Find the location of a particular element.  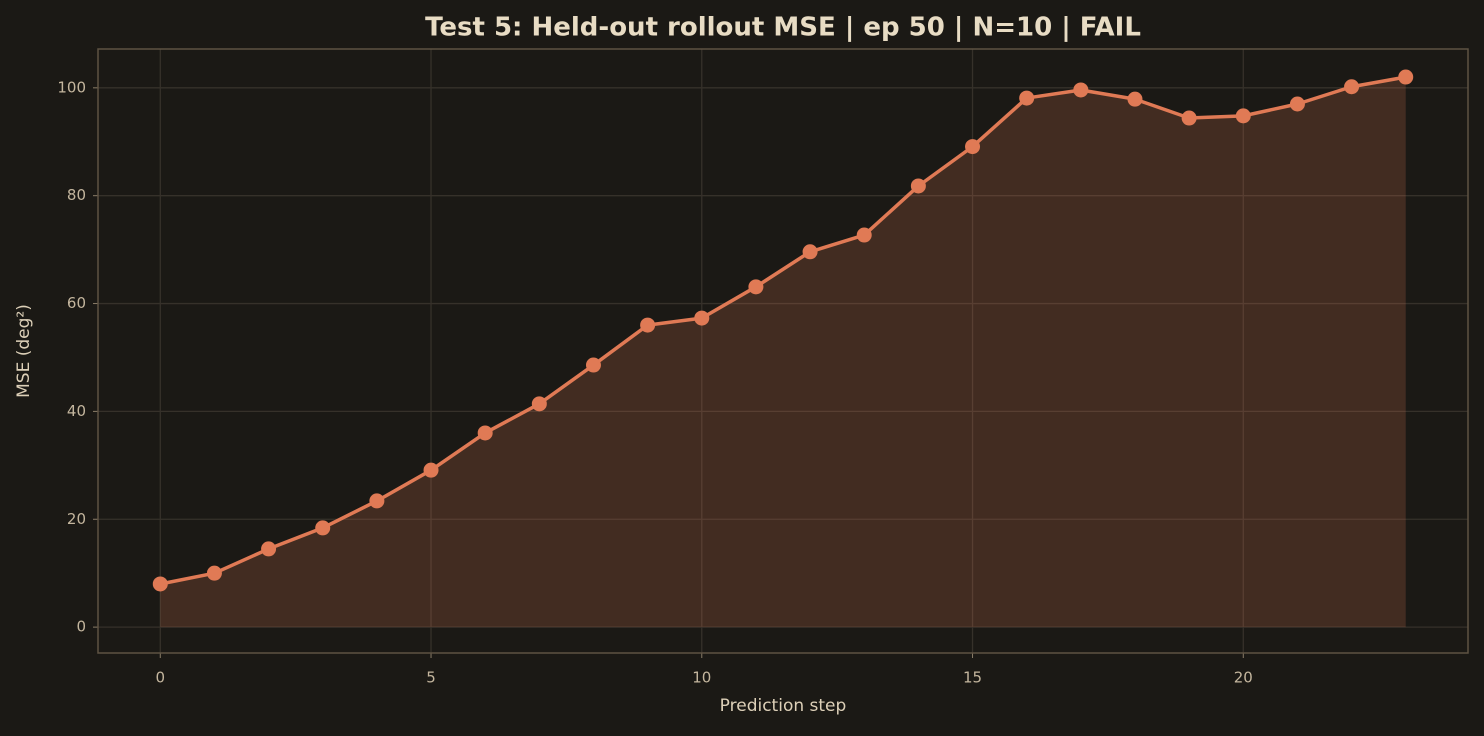

x-tick-label: 20 is located at coordinates (1243, 678).